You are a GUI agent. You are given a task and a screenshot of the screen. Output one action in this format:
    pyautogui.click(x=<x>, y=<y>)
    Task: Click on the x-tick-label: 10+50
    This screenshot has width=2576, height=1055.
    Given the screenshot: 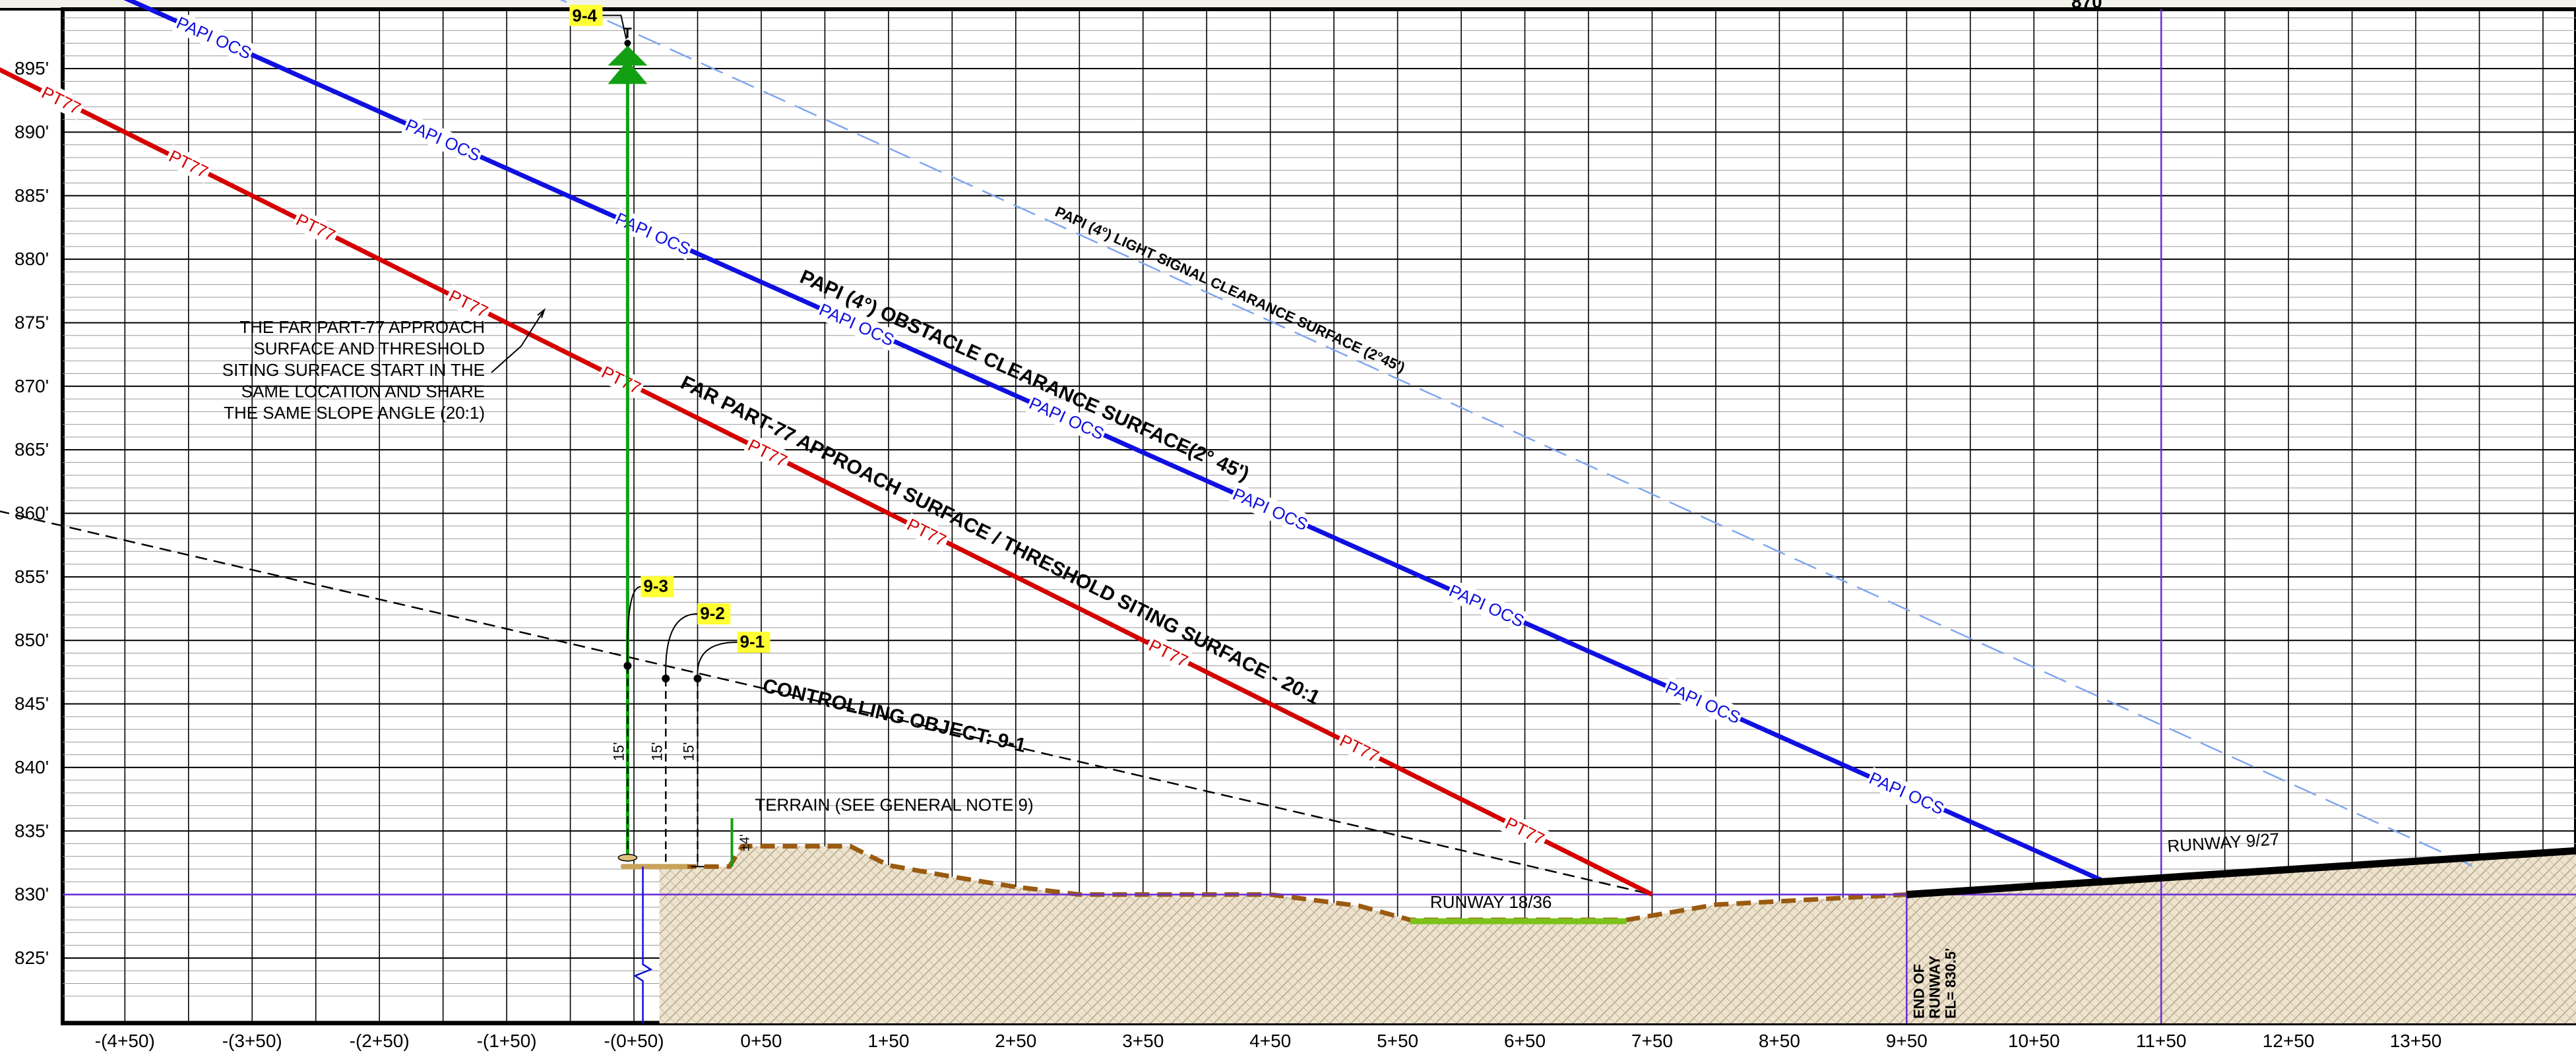 What is the action you would take?
    pyautogui.click(x=2034, y=1041)
    